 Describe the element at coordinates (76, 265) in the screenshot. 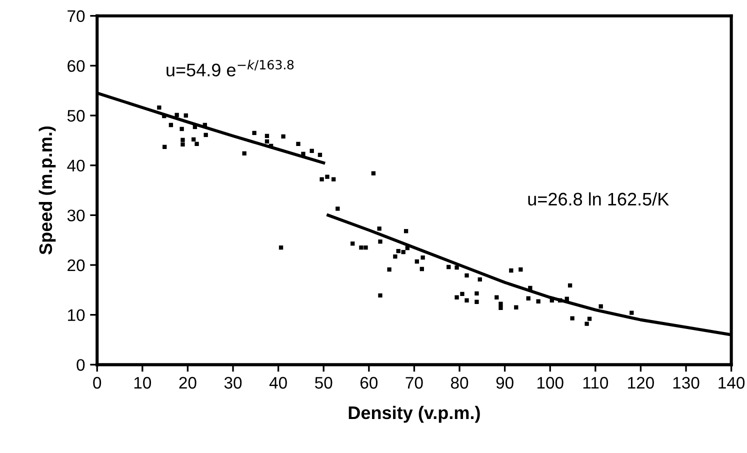

I see `y-tick-label: 20` at that location.